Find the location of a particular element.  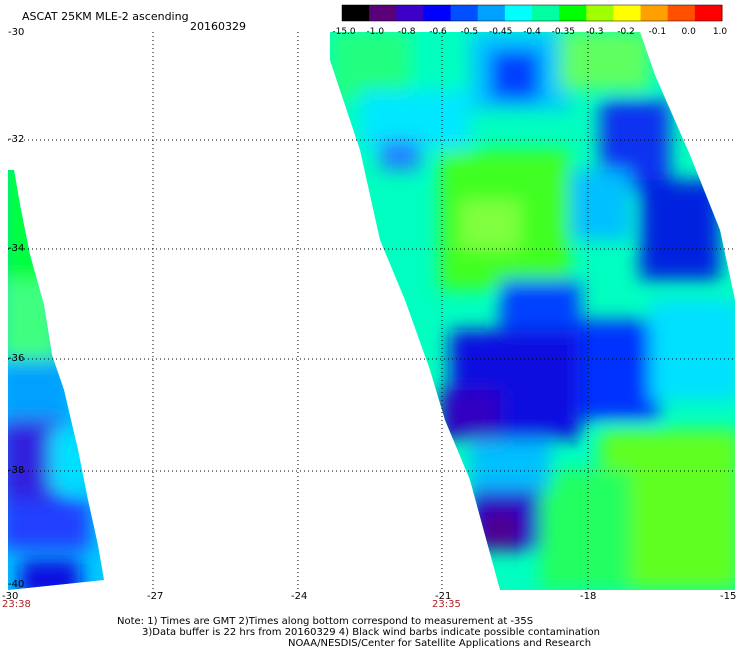

lat-label: -36 is located at coordinates (16, 358).